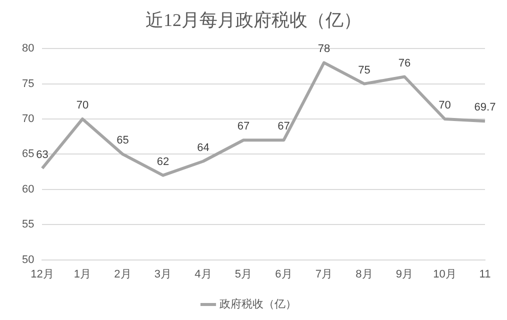 Image resolution: width=507 pixels, height=320 pixels. Describe the element at coordinates (444, 274) in the screenshot. I see `x-tick-label: 10月` at that location.